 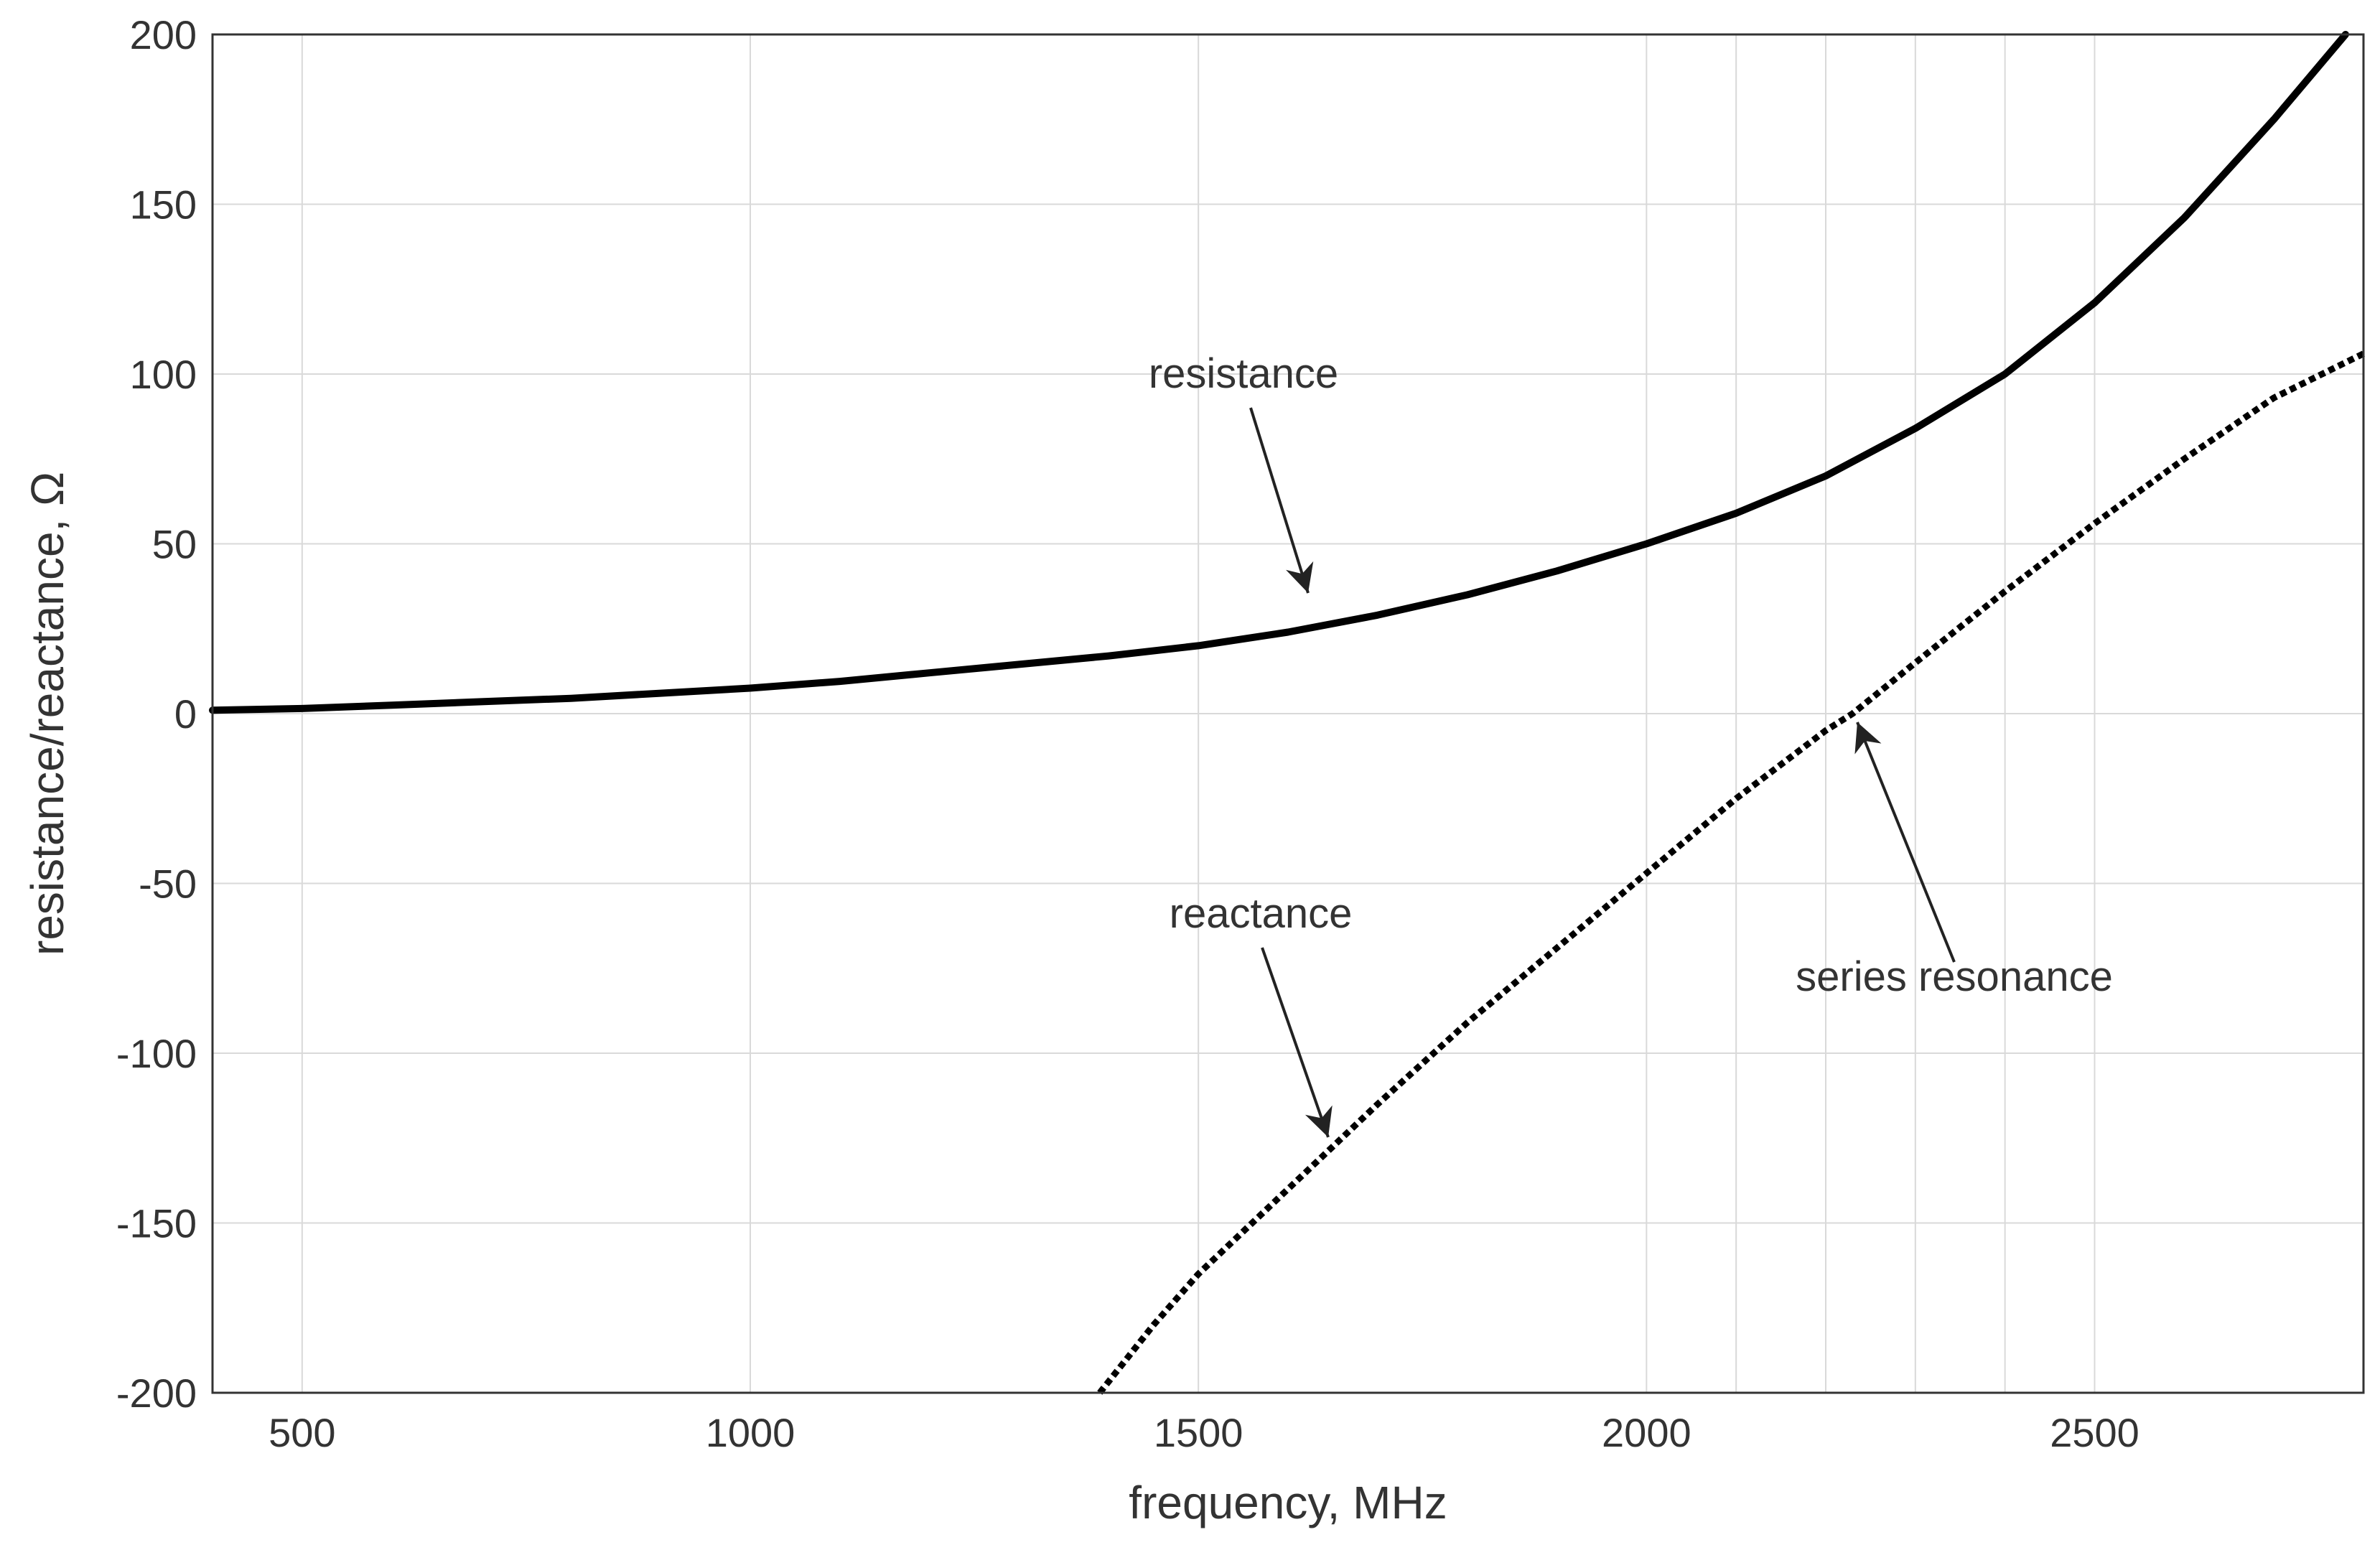 What do you see at coordinates (156, 1393) in the screenshot?
I see `y-tick-label: -200` at bounding box center [156, 1393].